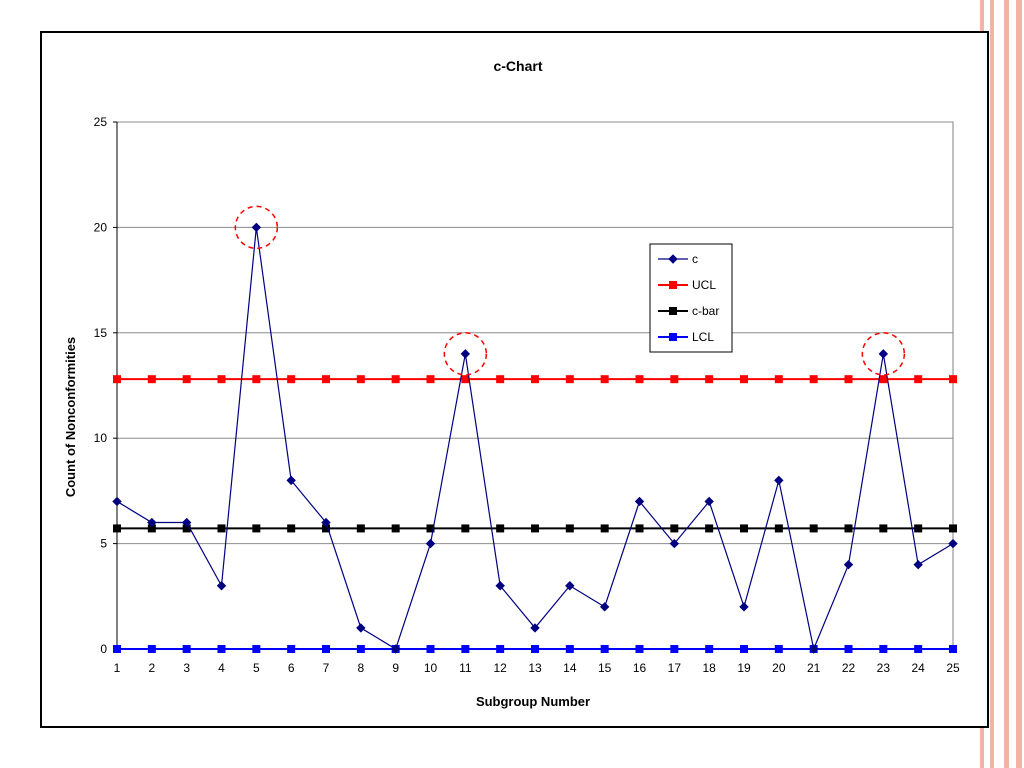 This screenshot has width=1024, height=768. What do you see at coordinates (117, 668) in the screenshot?
I see `x-tick-label: 1` at bounding box center [117, 668].